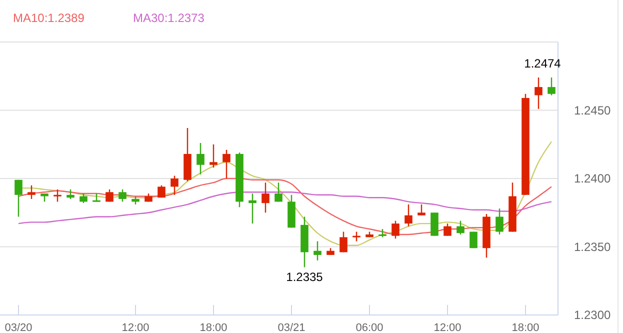  I want to click on text: MA10:1.2389, so click(49, 18).